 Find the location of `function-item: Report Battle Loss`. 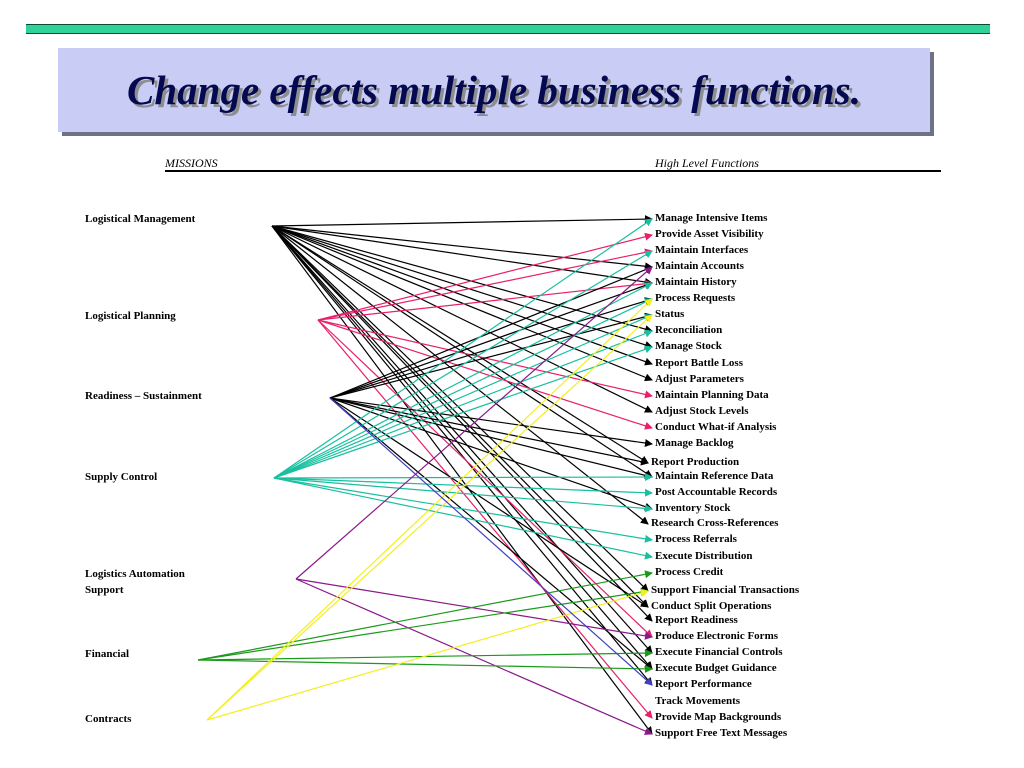

function-item: Report Battle Loss is located at coordinates (699, 363).